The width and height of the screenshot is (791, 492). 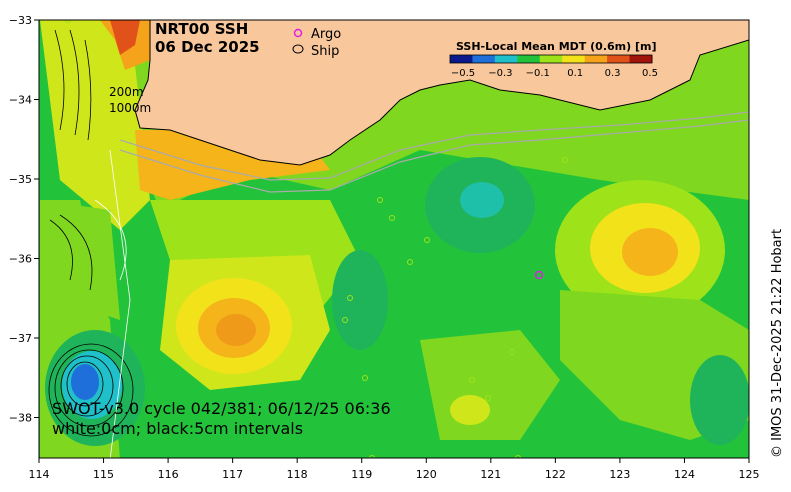 I want to click on colorbar-tick-label: −0.1, so click(x=538, y=73).